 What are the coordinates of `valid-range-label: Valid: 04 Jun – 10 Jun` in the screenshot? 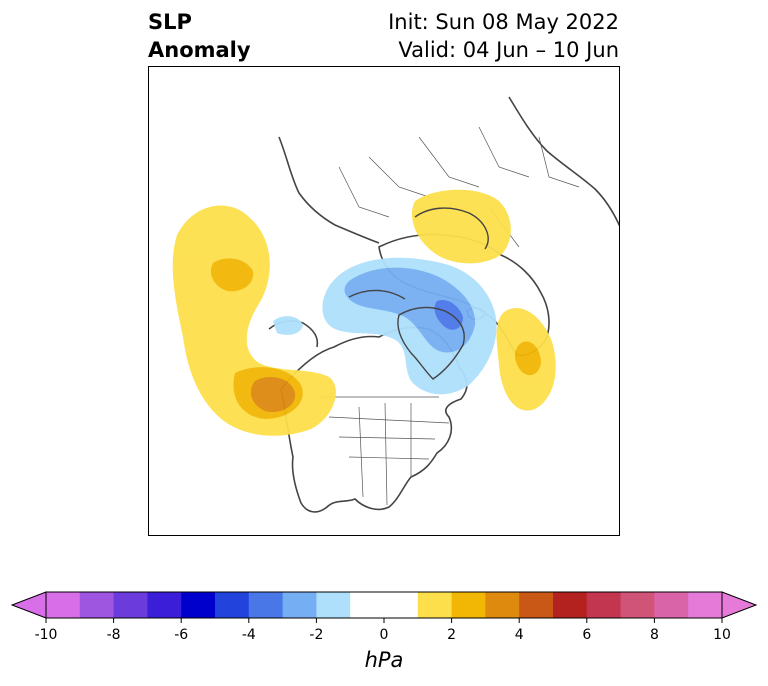 It's located at (508, 50).